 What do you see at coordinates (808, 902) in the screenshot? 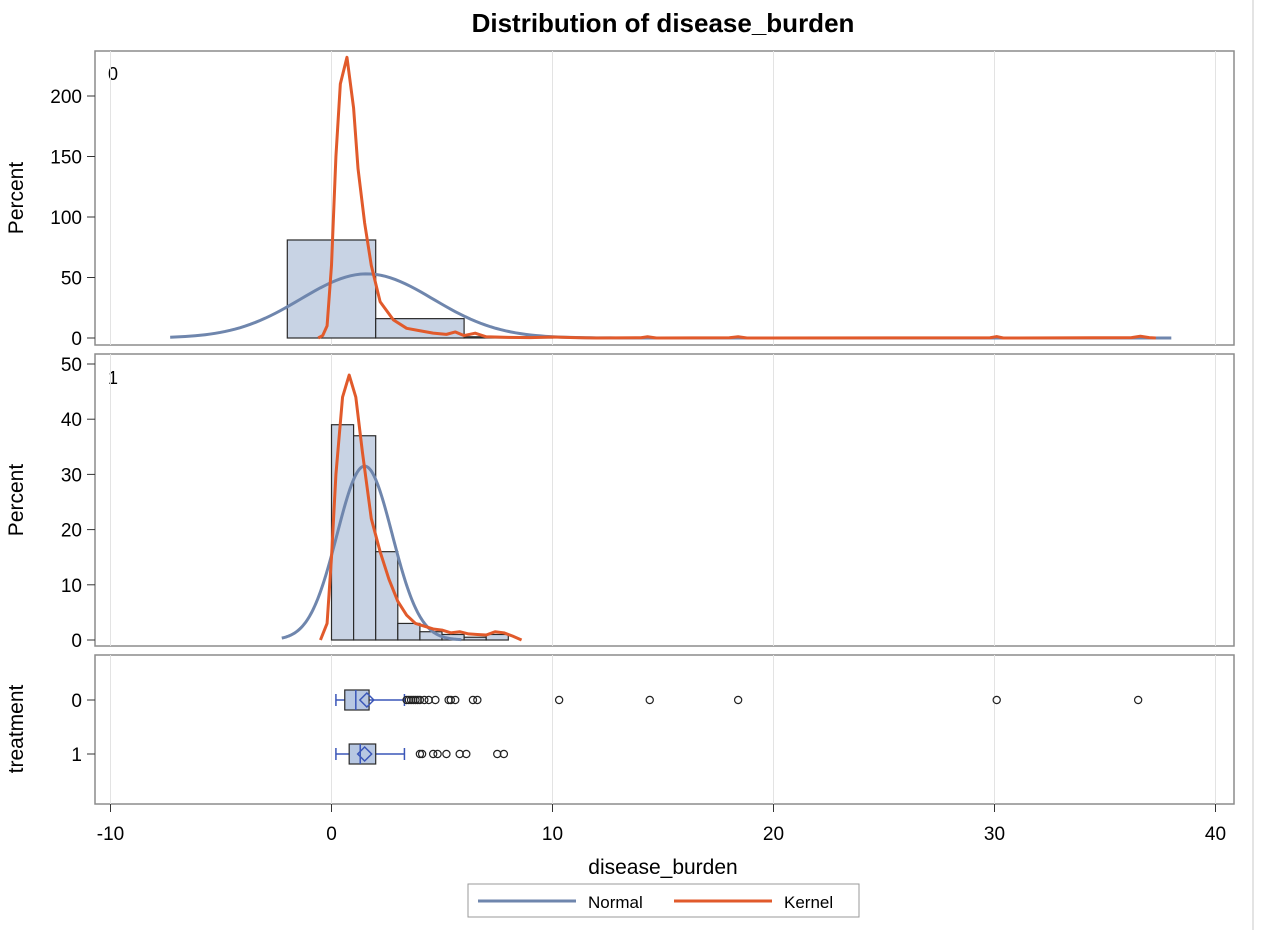
I see `legend-label-kernel: Kernel` at bounding box center [808, 902].